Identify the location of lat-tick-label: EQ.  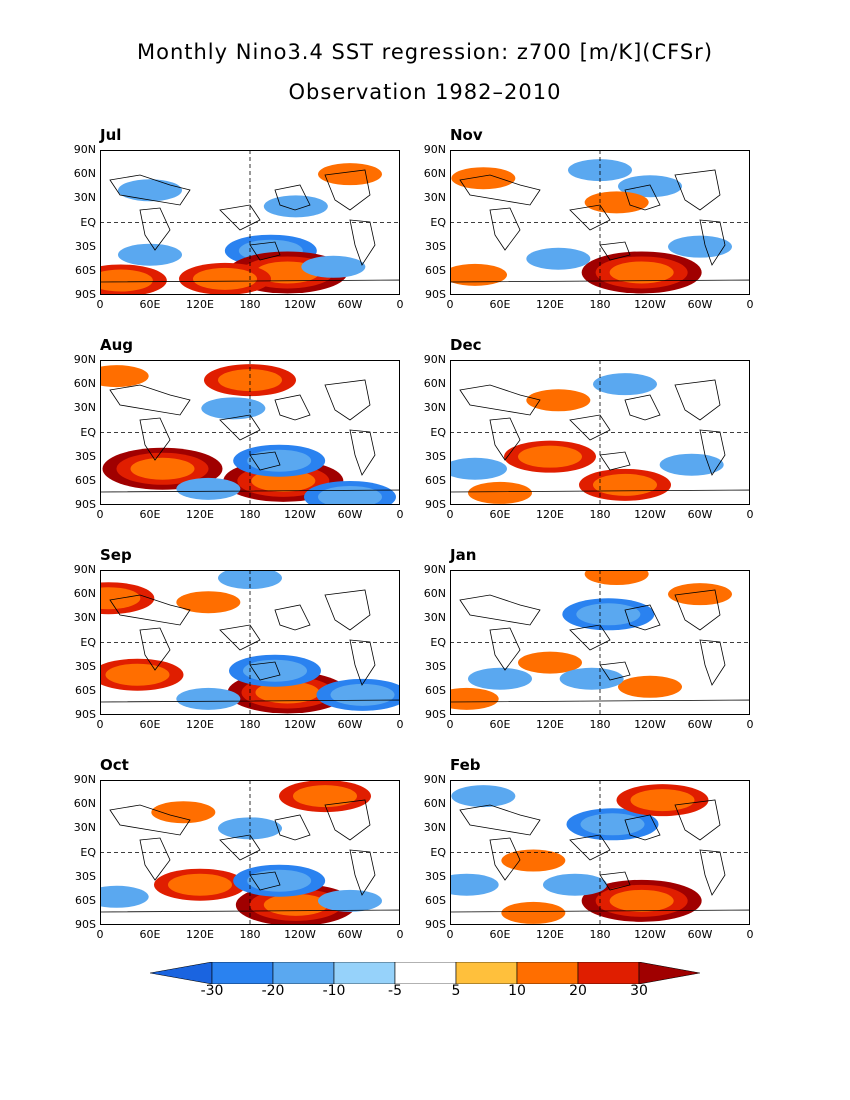
(88, 432).